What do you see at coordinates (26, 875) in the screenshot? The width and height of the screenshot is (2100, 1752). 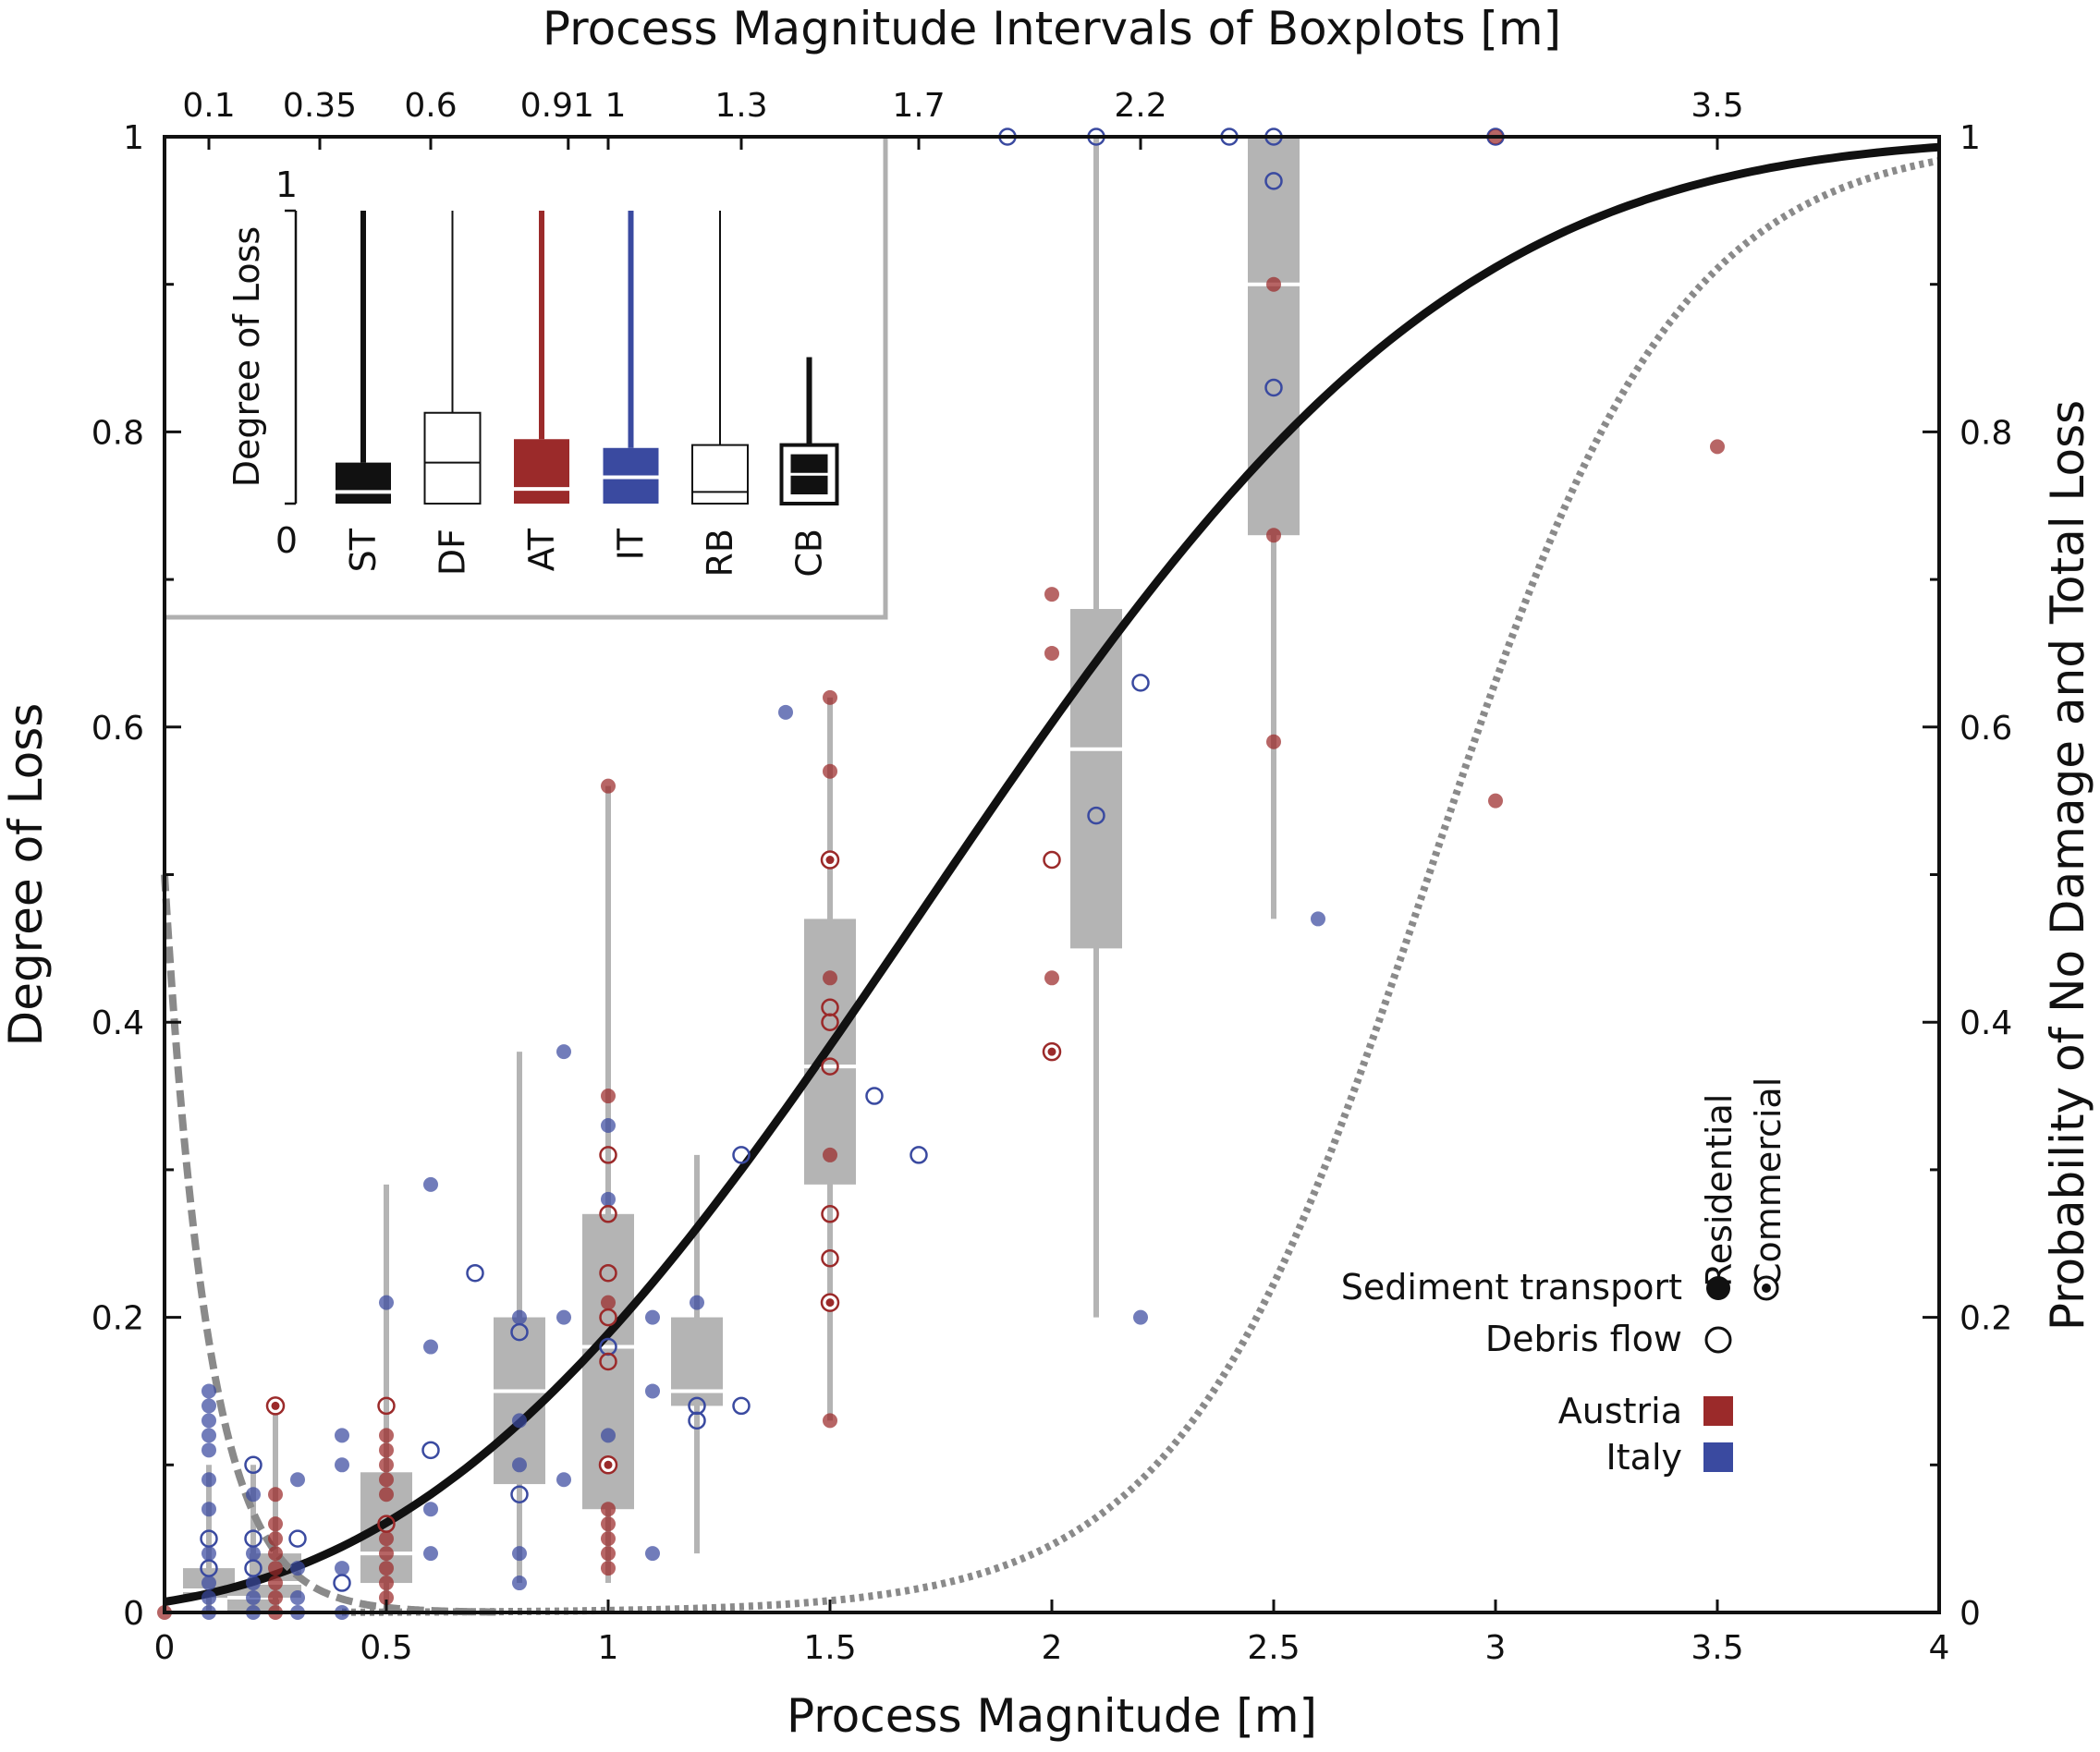 I see `y-axis-title: Degree of Loss` at bounding box center [26, 875].